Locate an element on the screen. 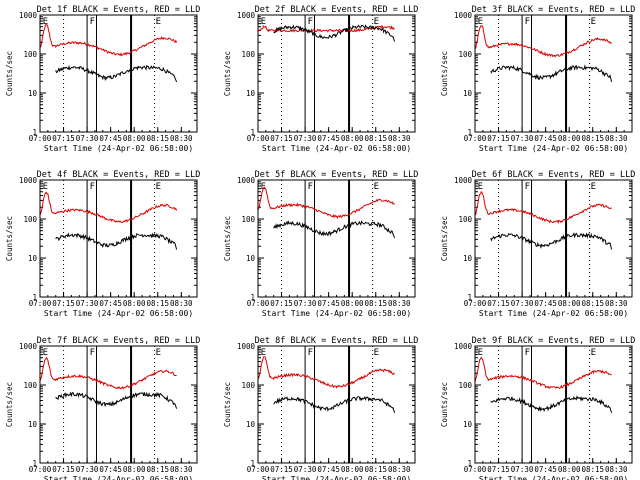 The width and height of the screenshot is (640, 480). x-tick-label: 07:00 is located at coordinates (258, 138).